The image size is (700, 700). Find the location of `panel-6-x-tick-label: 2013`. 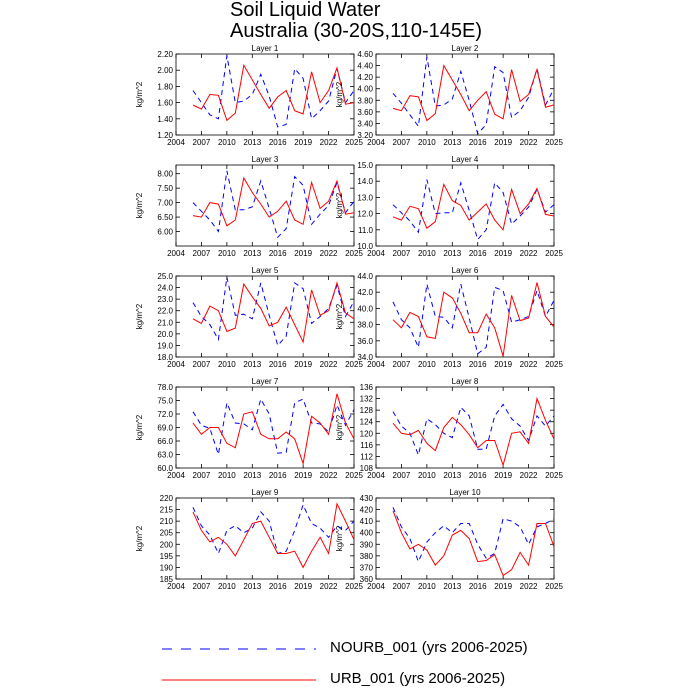

panel-6-x-tick-label: 2013 is located at coordinates (452, 364).